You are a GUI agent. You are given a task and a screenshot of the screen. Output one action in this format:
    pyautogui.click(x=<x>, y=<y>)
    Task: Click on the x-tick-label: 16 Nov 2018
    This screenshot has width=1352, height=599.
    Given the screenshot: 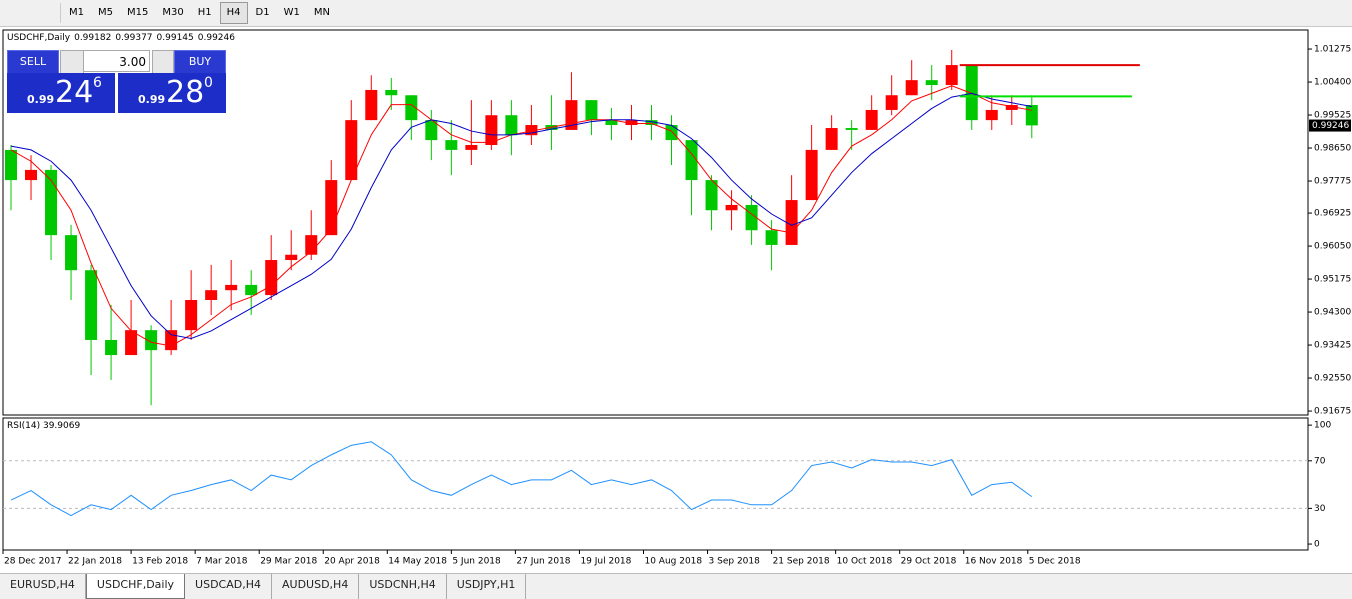 What is the action you would take?
    pyautogui.click(x=994, y=562)
    